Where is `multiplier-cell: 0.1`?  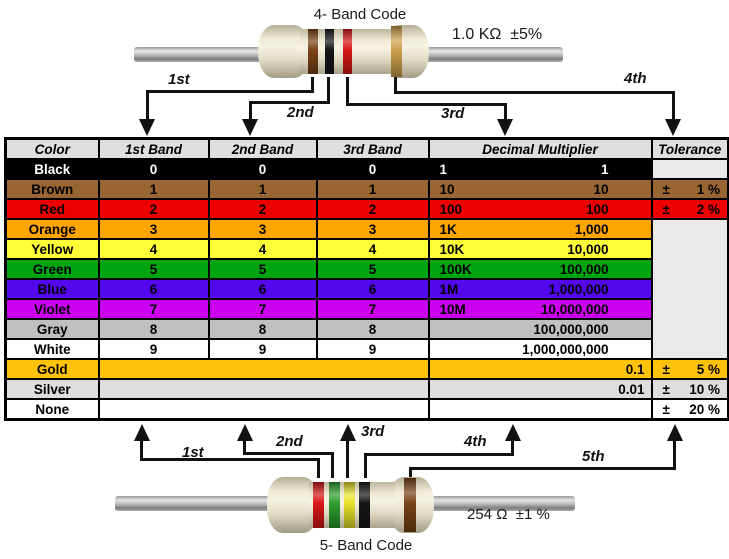 multiplier-cell: 0.1 is located at coordinates (540, 369).